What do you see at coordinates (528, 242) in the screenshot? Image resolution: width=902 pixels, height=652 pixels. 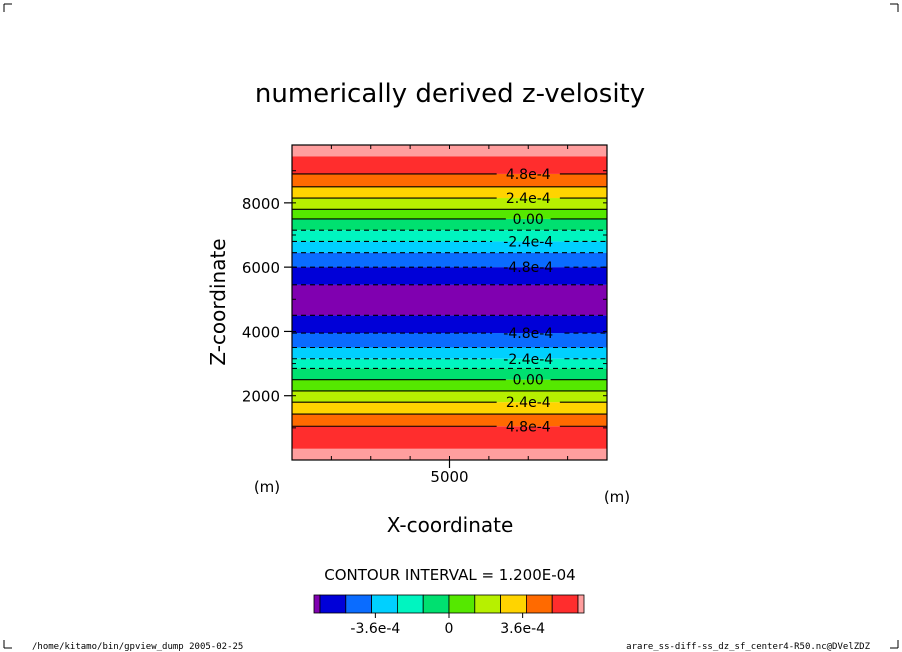 I see `contour-label-13: -2.4e-4` at bounding box center [528, 242].